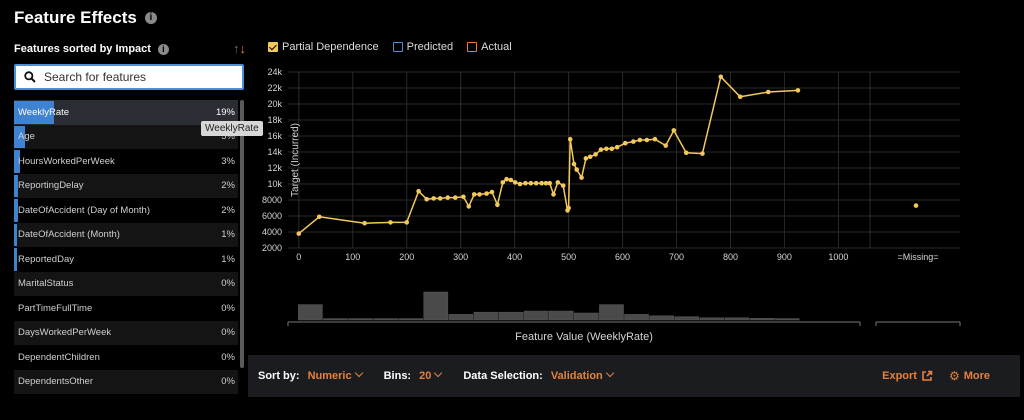 Image resolution: width=1024 pixels, height=420 pixels. Describe the element at coordinates (335, 375) in the screenshot. I see `sort-by-dropdown: Numeric` at that location.